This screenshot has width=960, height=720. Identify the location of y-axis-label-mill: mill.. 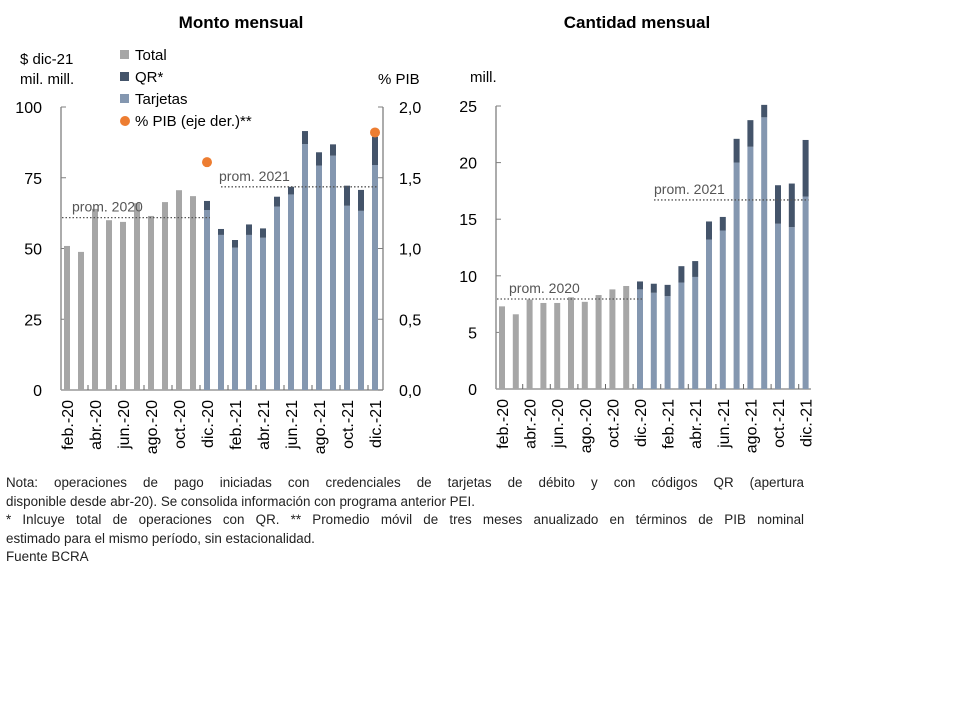
(483, 77).